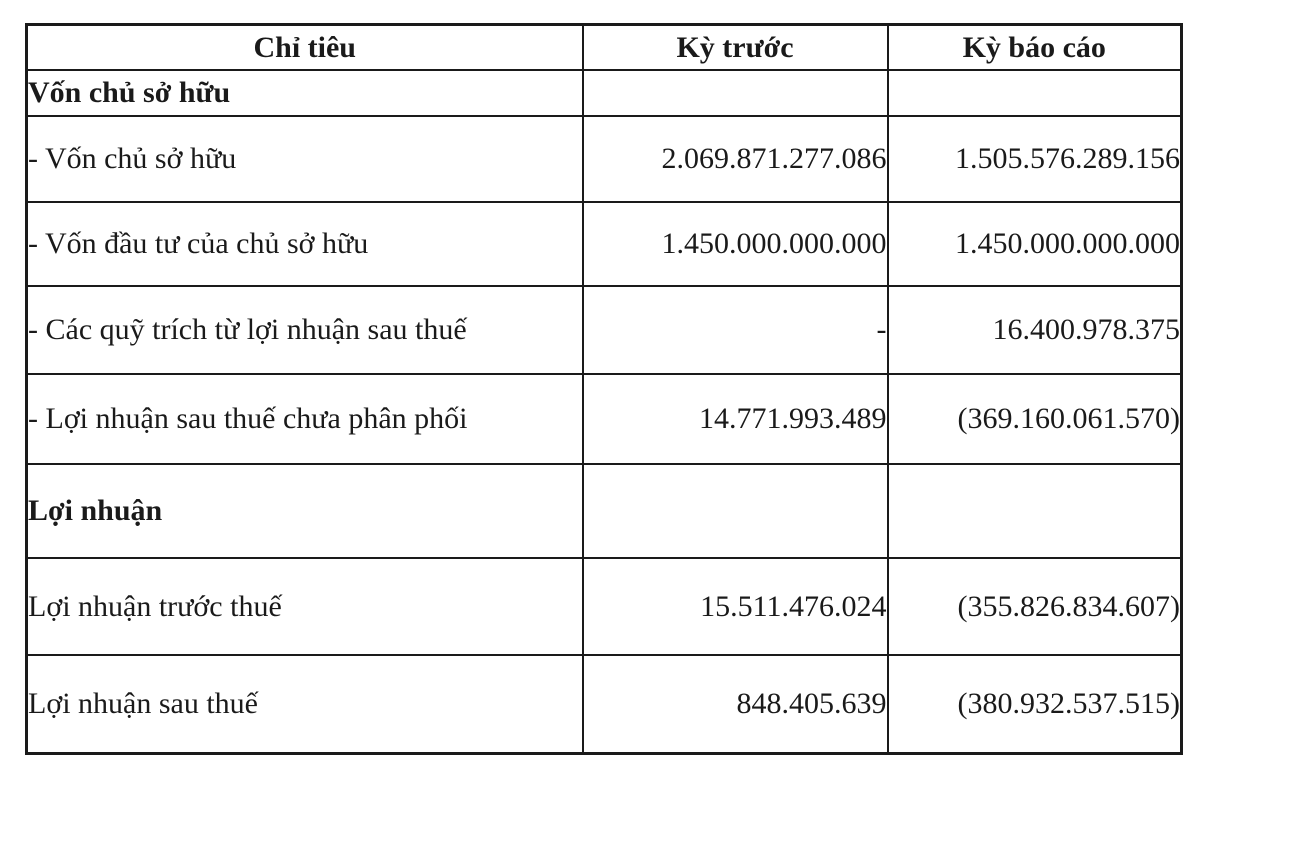  I want to click on row-label: - Vốn đầu tư của chủ sở hữu, so click(304, 243).